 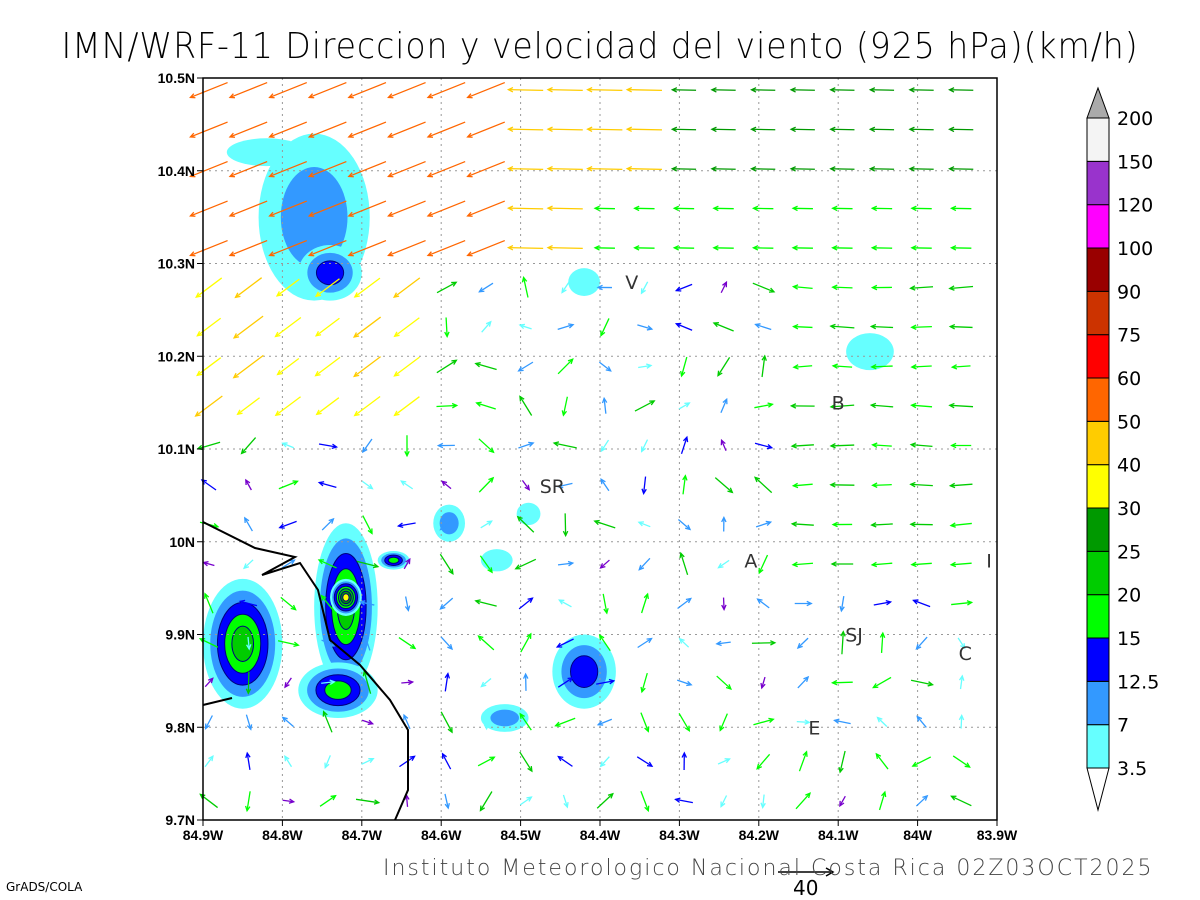 What do you see at coordinates (1098, 102) in the screenshot?
I see `colorbar-over-triangle` at bounding box center [1098, 102].